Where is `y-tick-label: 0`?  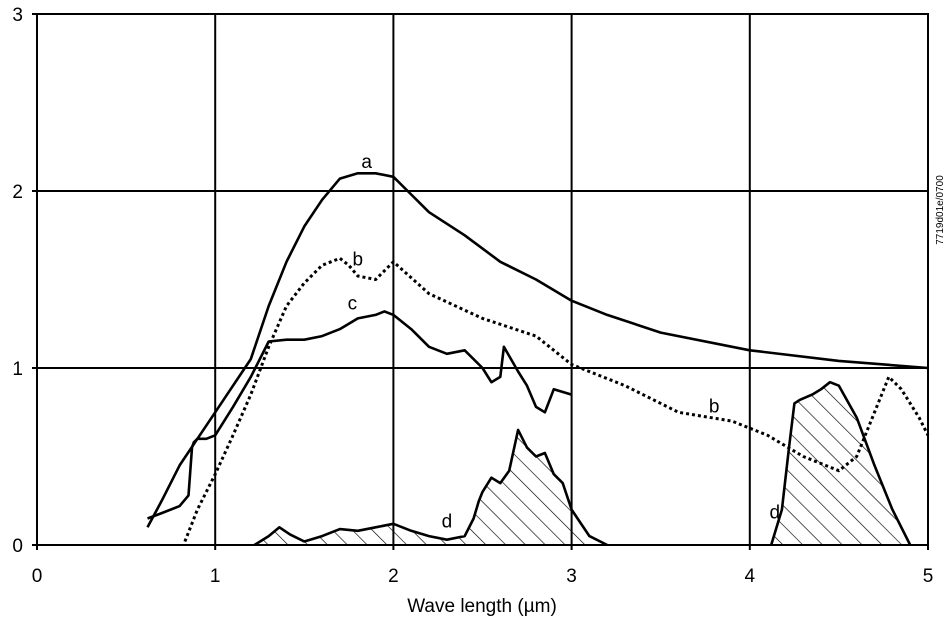 y-tick-label: 0 is located at coordinates (17, 546).